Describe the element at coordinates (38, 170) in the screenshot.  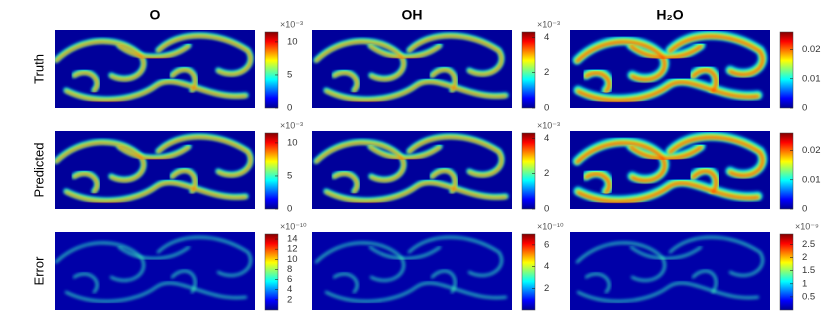
I see `row-label: Predicted` at that location.